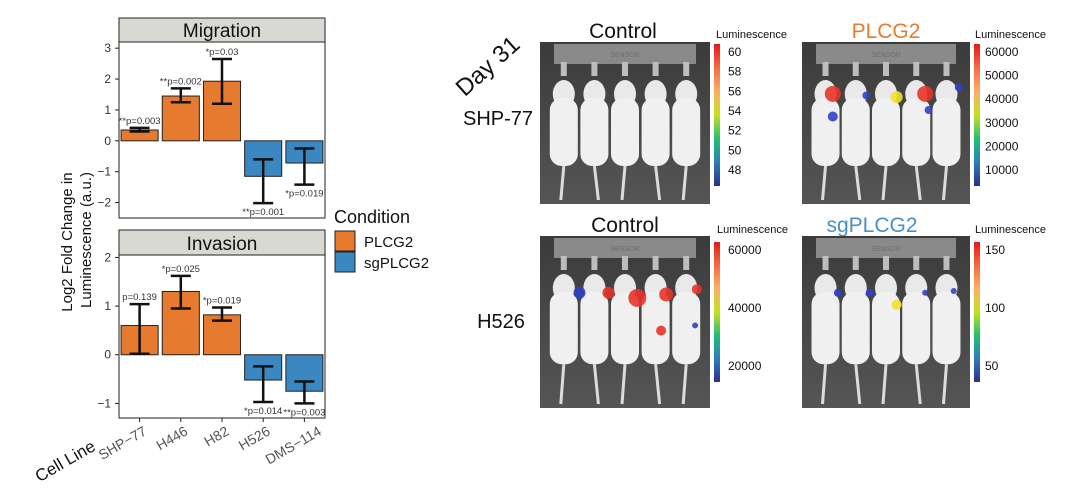 Image resolution: width=1080 pixels, height=494 pixels. Describe the element at coordinates (304, 412) in the screenshot. I see `invasion-p-value: **p=0.003` at that location.